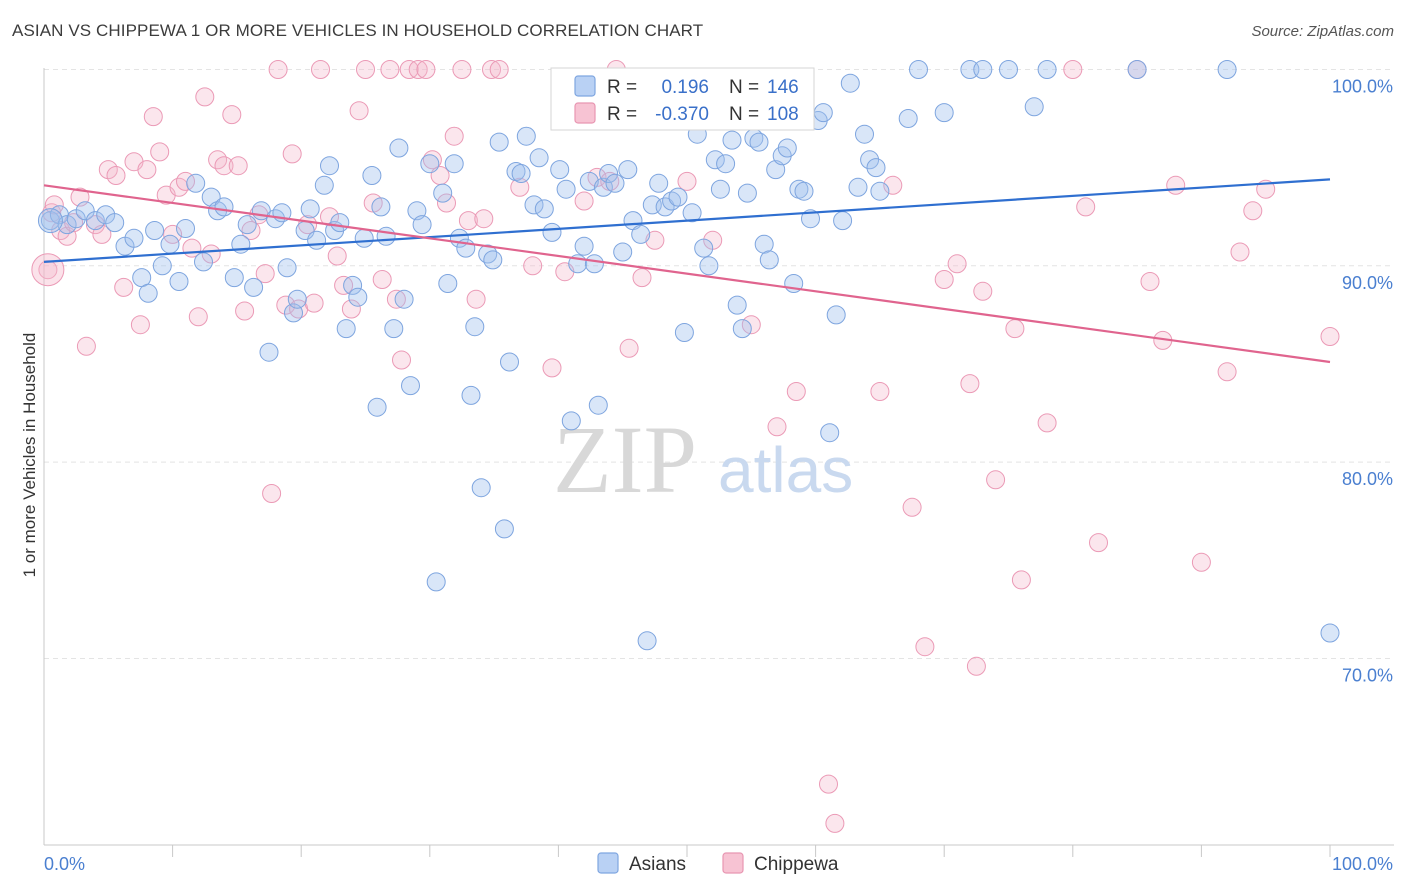 The width and height of the screenshot is (1406, 892). I want to click on y-axis-label: 1 or more Vehicles in Household, so click(29, 455).